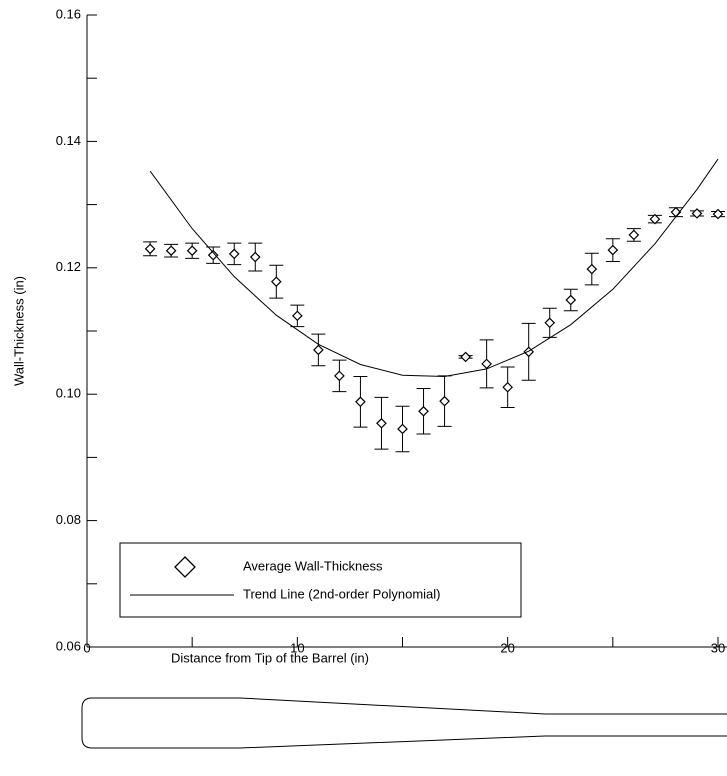 This screenshot has width=727, height=776. Describe the element at coordinates (185, 567) in the screenshot. I see `legend-marker` at that location.